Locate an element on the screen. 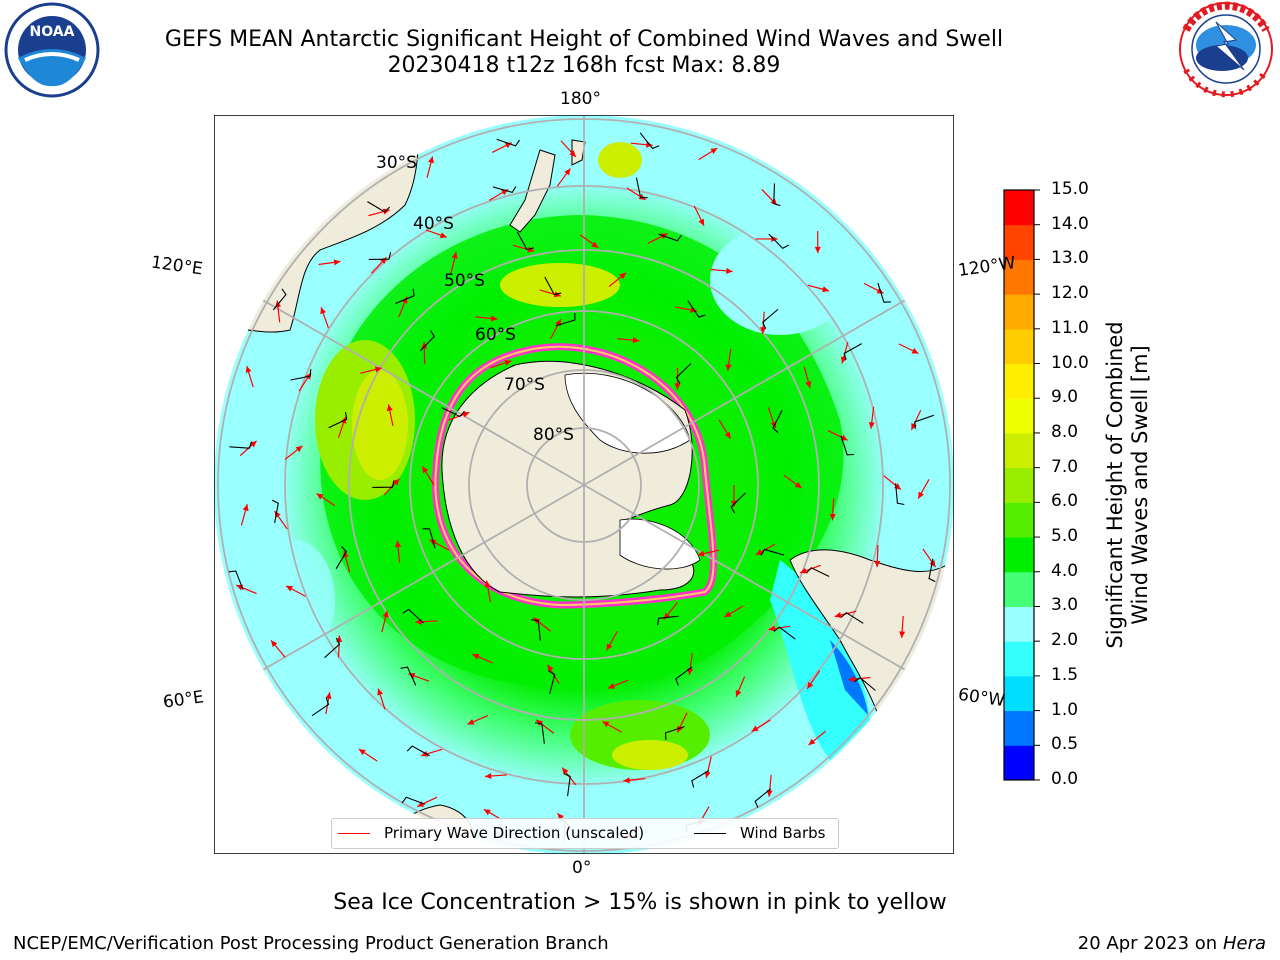  colorbar-tick-label: 3.0 is located at coordinates (1065, 605).